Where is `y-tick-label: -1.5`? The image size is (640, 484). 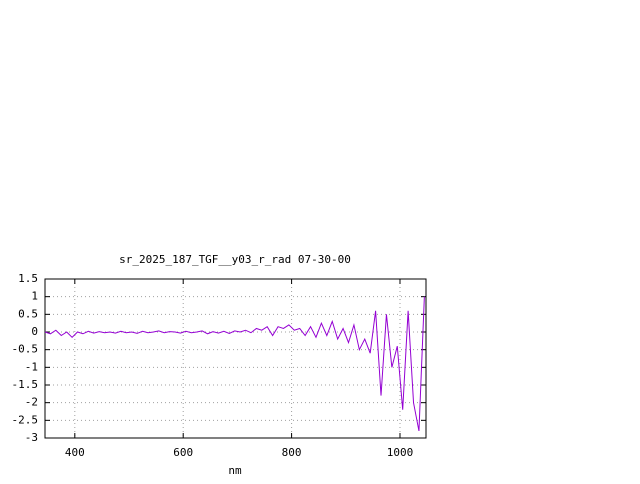 y-tick-label: -1.5 is located at coordinates (25, 384).